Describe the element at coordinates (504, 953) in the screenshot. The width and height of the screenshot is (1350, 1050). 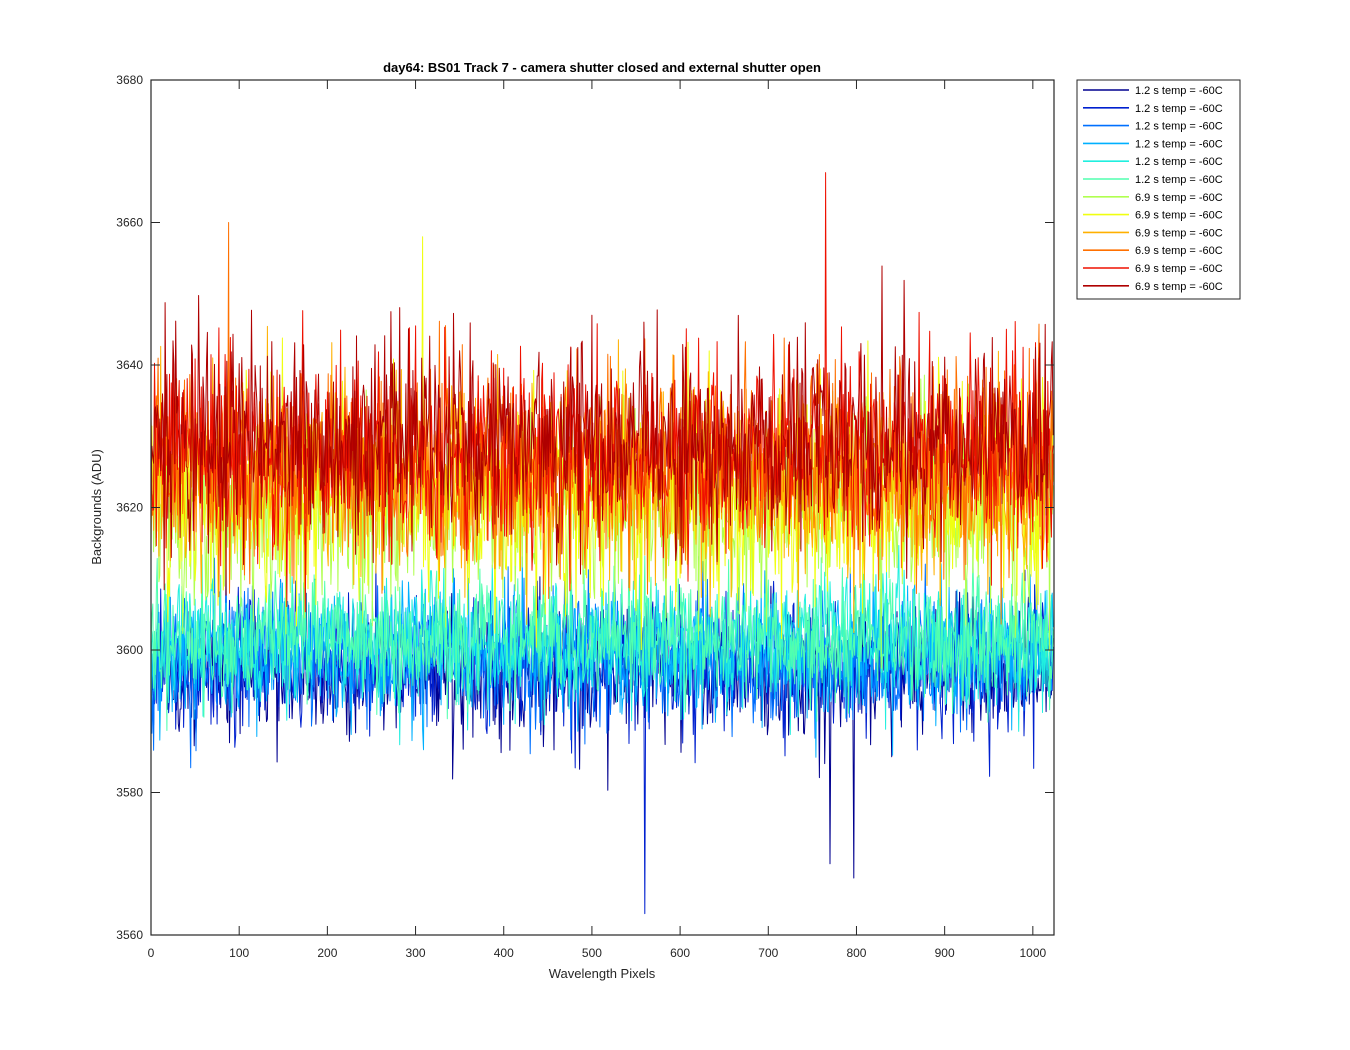
I see `x-tick-label: 400` at that location.